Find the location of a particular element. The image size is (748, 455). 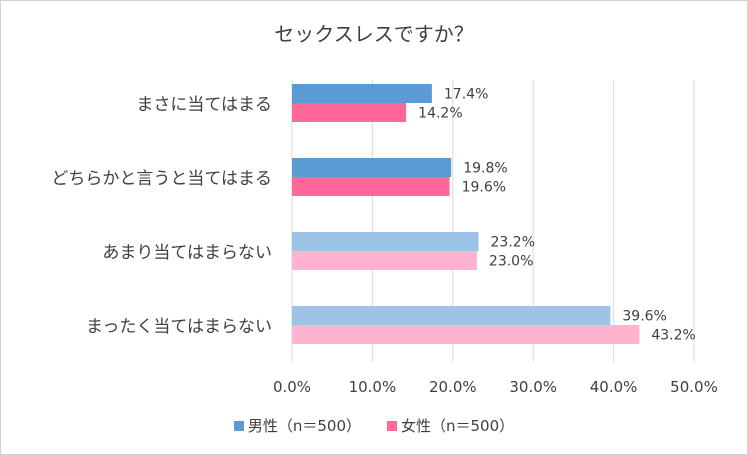

data-label-female: 14.2% is located at coordinates (440, 114).